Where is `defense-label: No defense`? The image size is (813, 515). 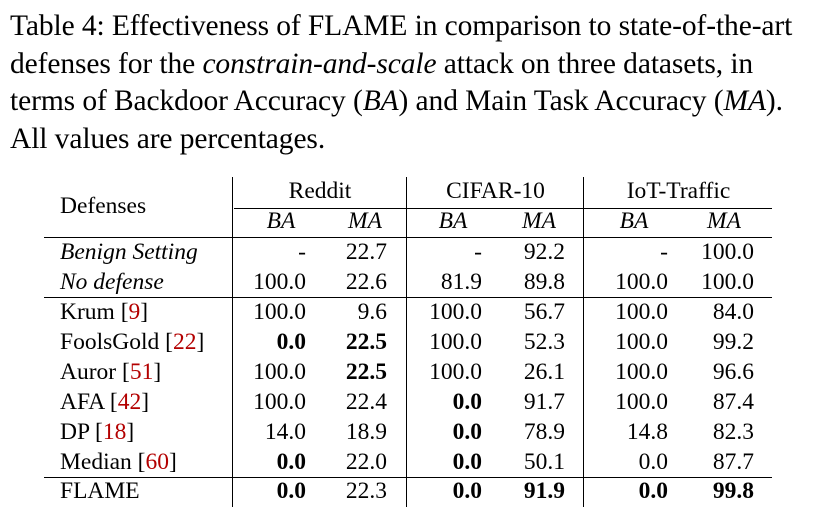
defense-label: No defense is located at coordinates (112, 282).